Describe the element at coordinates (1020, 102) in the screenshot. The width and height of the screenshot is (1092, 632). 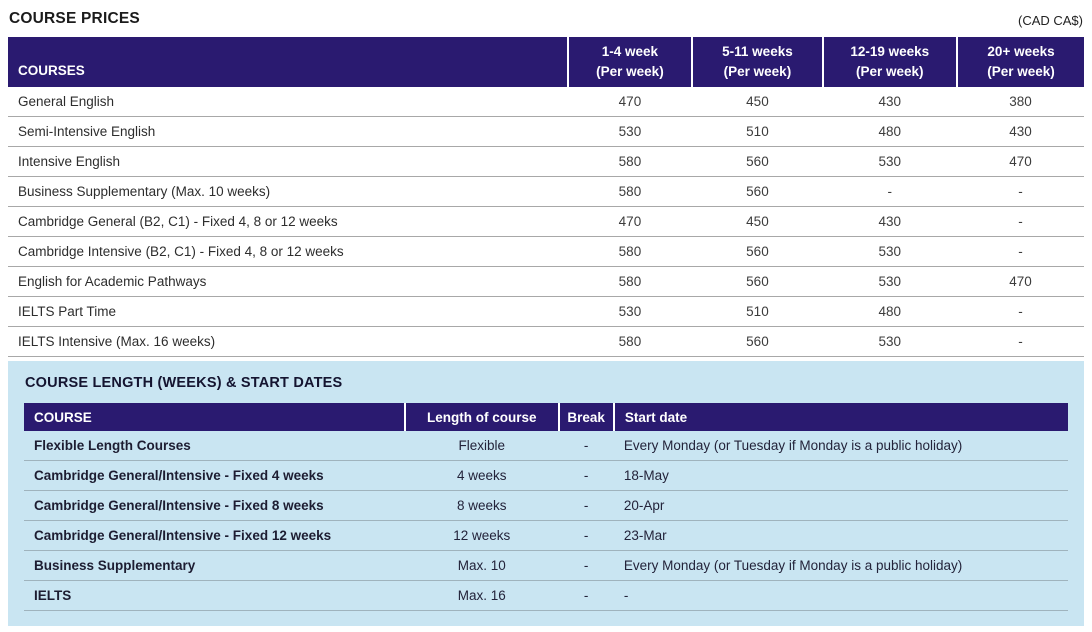
I see `price-cell: 380` at that location.